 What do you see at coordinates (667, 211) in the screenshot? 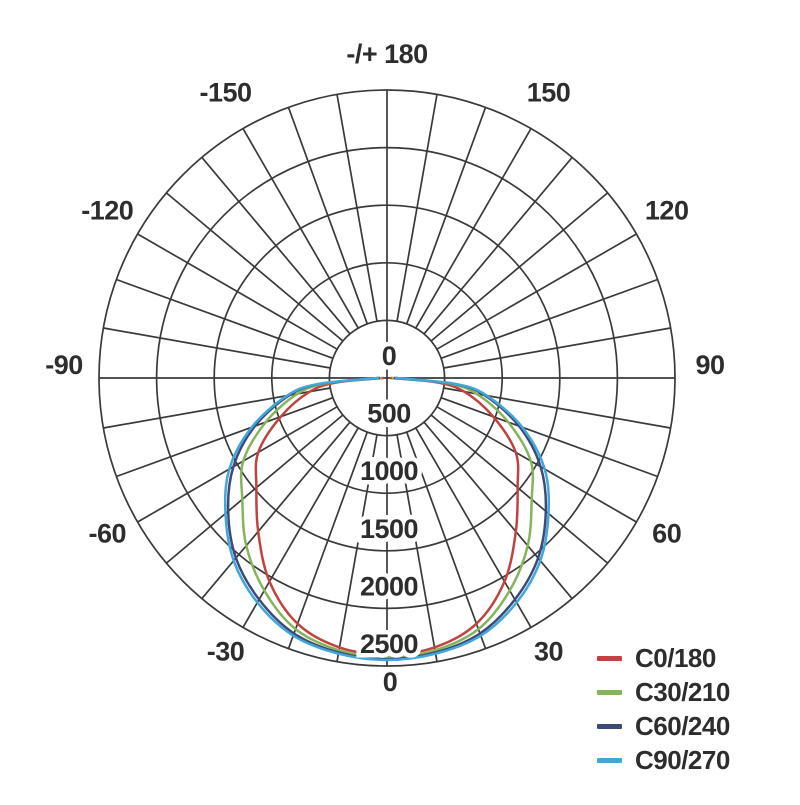
I see `angle-label-120: 120` at bounding box center [667, 211].